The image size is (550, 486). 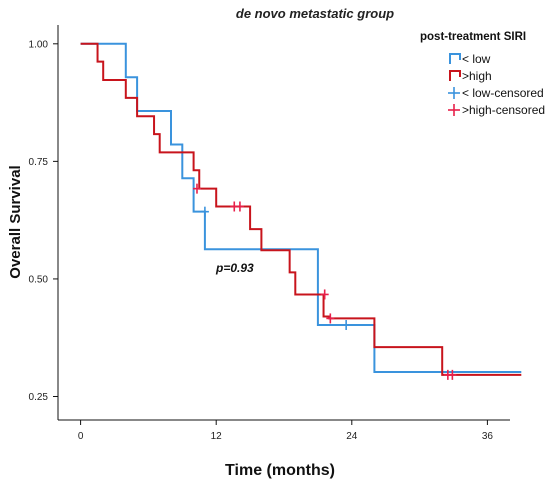 What do you see at coordinates (280, 470) in the screenshot?
I see `x-axis-label: Time (months)` at bounding box center [280, 470].